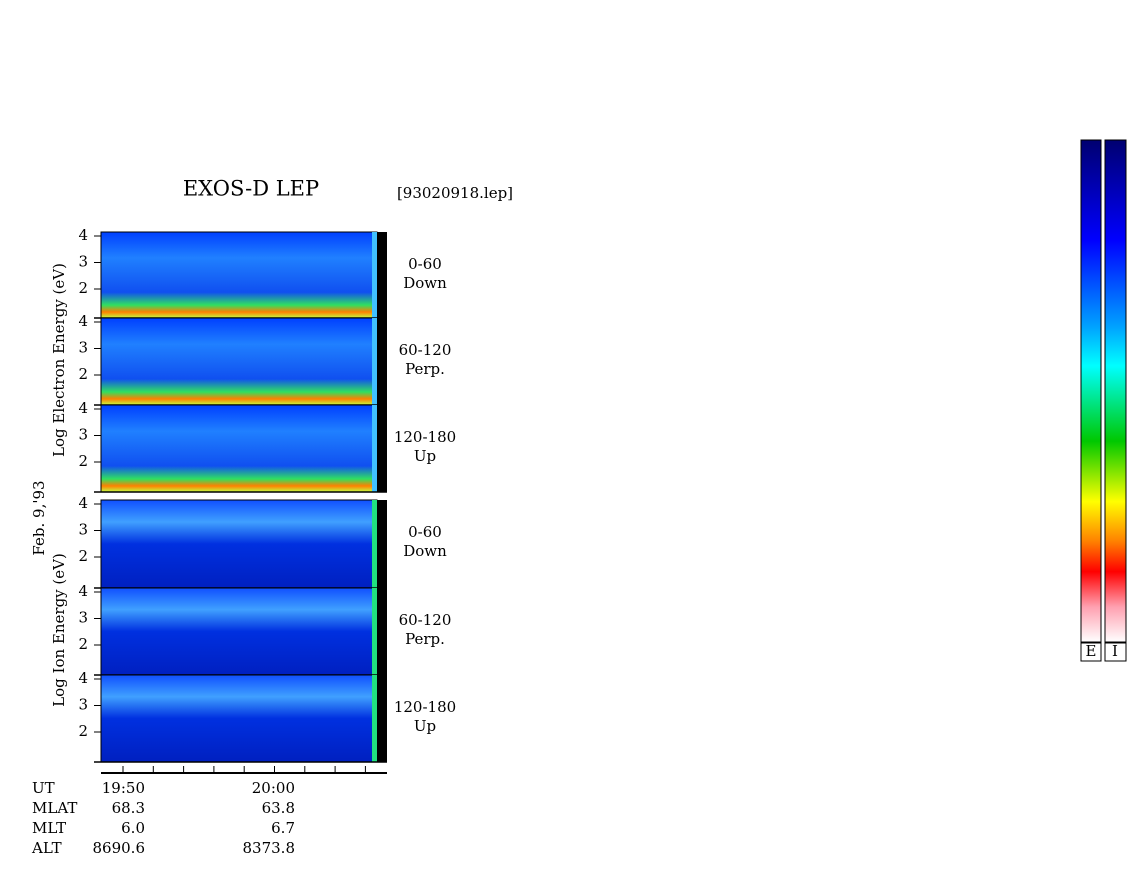  Describe the element at coordinates (269, 848) in the screenshot. I see `orbit-value: 8373.8` at that location.